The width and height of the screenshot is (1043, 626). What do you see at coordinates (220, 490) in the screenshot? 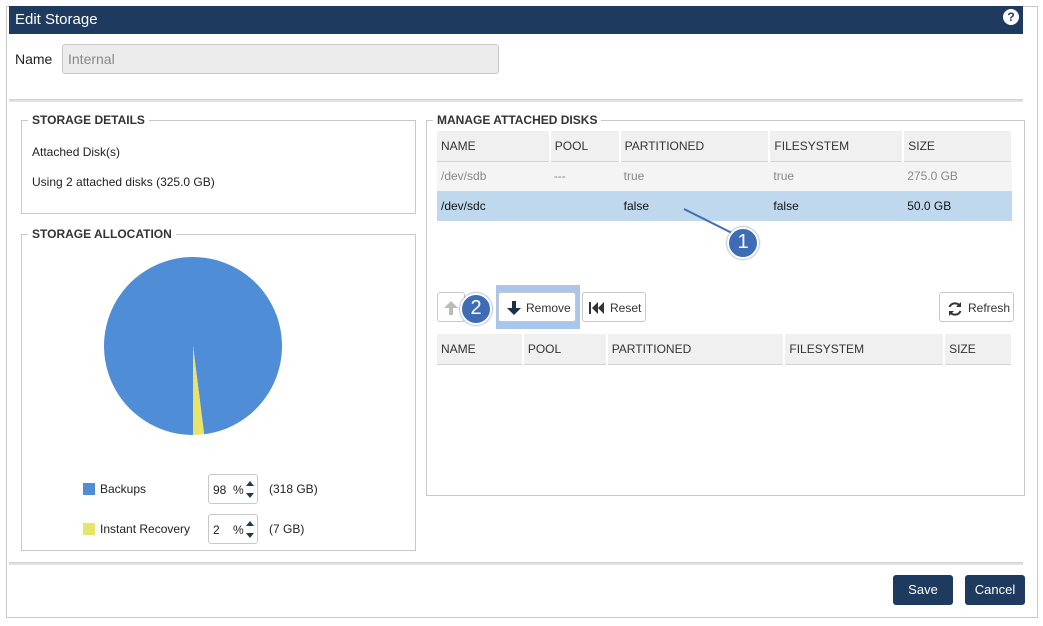
I see `backups-percent-value: 98` at bounding box center [220, 490].